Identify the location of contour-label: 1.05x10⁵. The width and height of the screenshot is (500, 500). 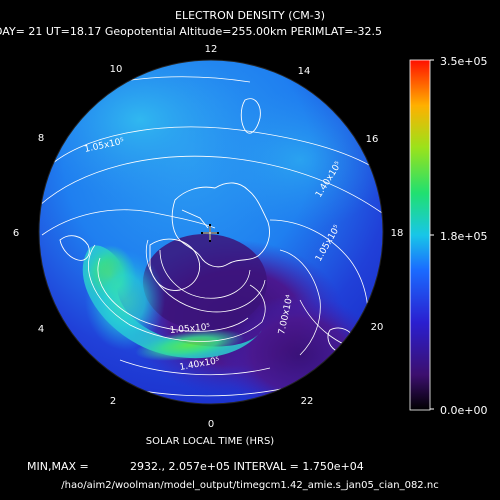
(190, 329).